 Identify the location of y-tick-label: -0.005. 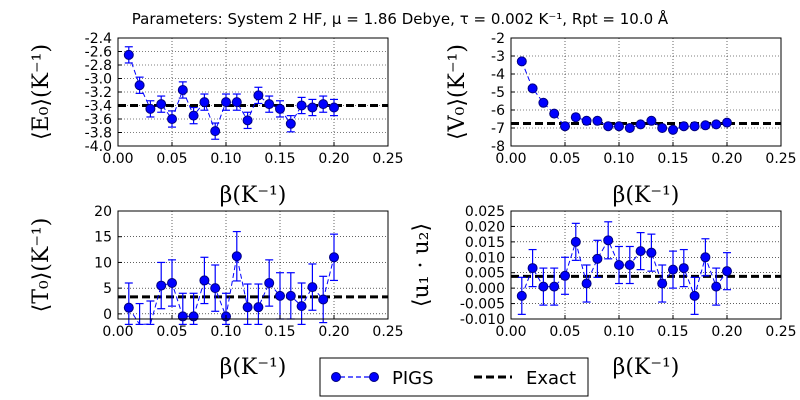
(482, 305).